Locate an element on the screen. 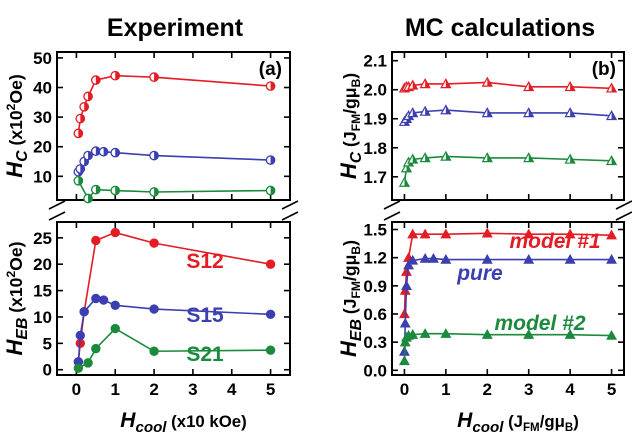 This screenshot has height=441, width=632. y-axis-label-units-close: ) is located at coordinates (350, 243).